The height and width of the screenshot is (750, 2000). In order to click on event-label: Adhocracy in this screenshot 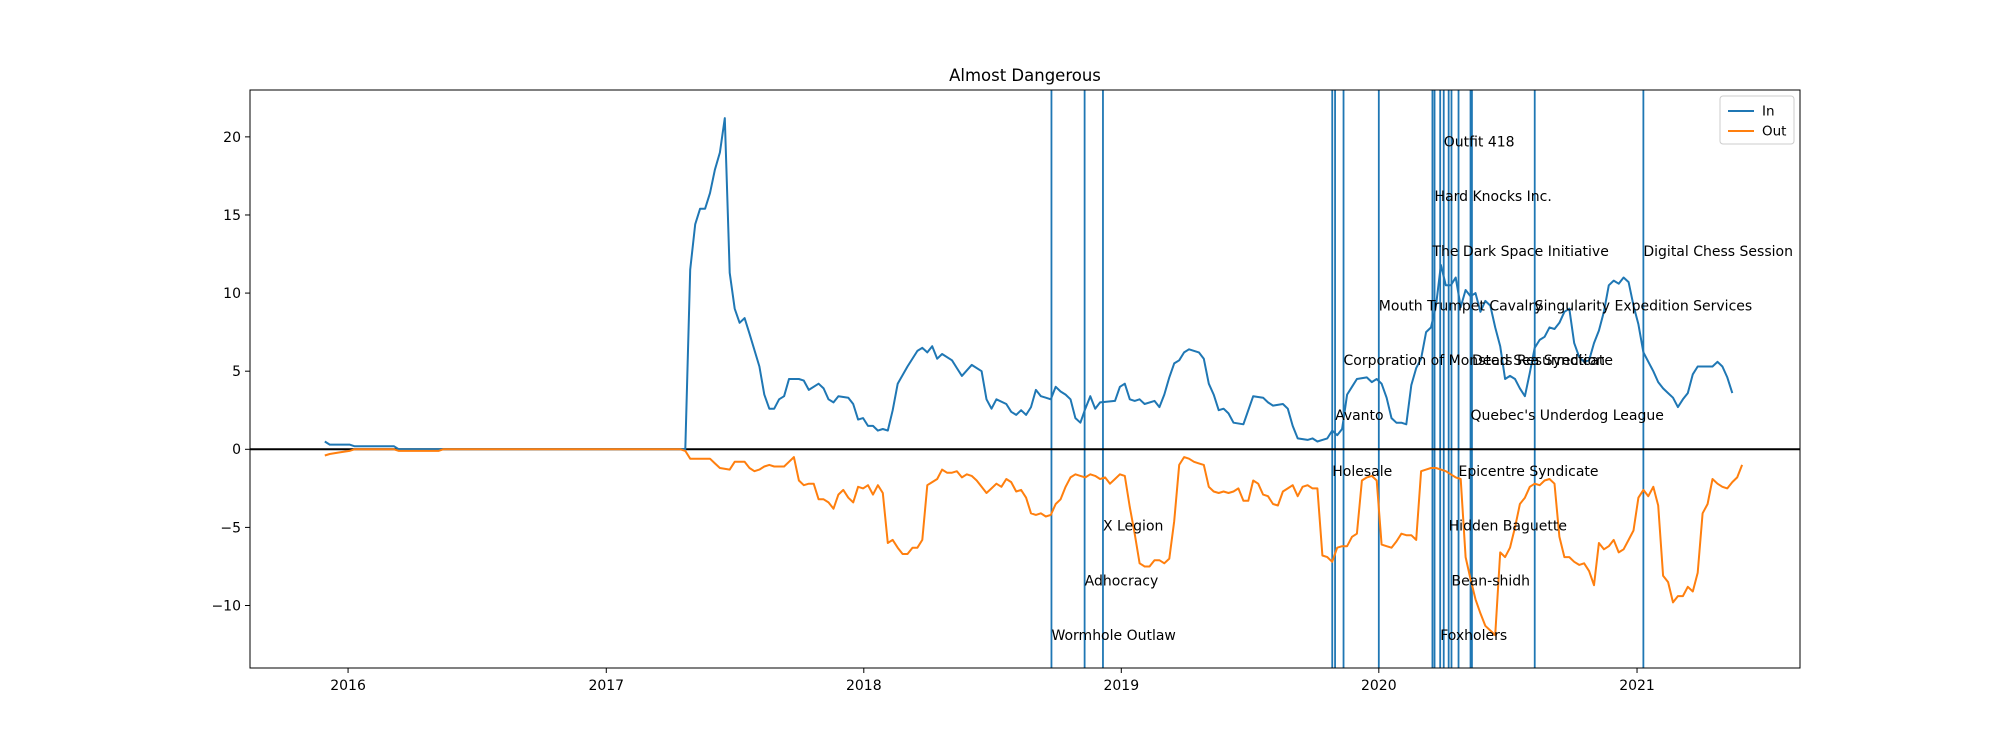, I will do `click(1122, 581)`.